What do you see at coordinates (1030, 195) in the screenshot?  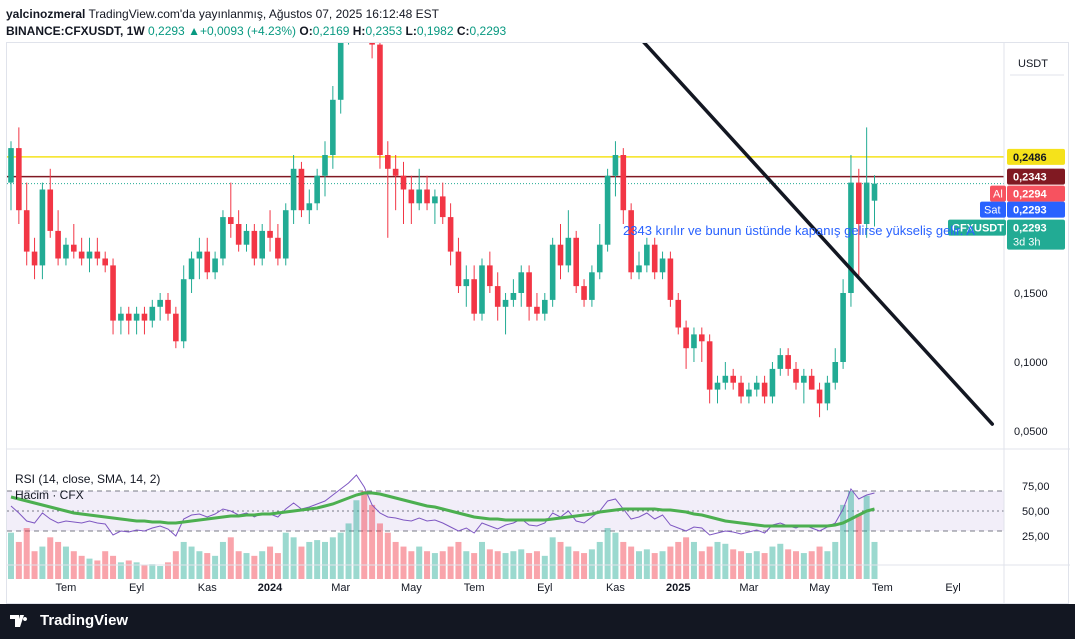 I see `sell-value: 0,2294` at bounding box center [1030, 195].